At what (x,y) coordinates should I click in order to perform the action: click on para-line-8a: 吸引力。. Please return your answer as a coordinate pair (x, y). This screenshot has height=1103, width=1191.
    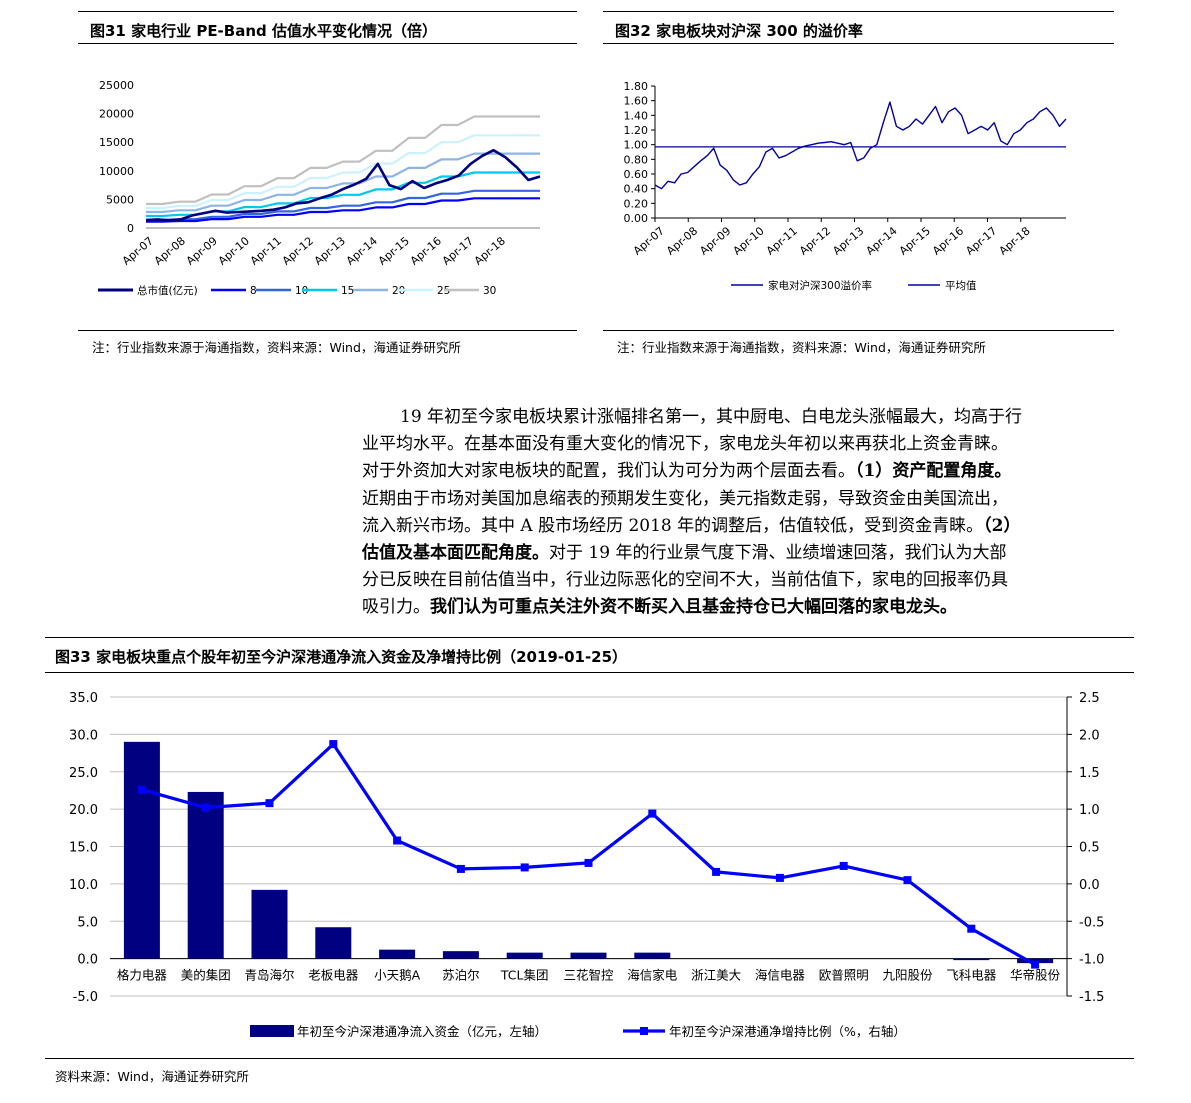
    Looking at the image, I should click on (396, 607).